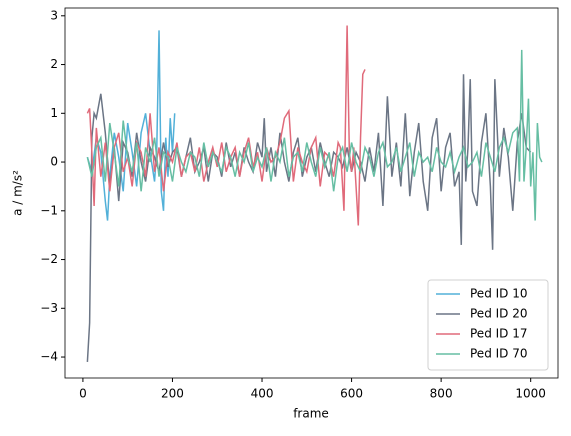  What do you see at coordinates (83, 394) in the screenshot?
I see `x-tick-label: 0` at bounding box center [83, 394].